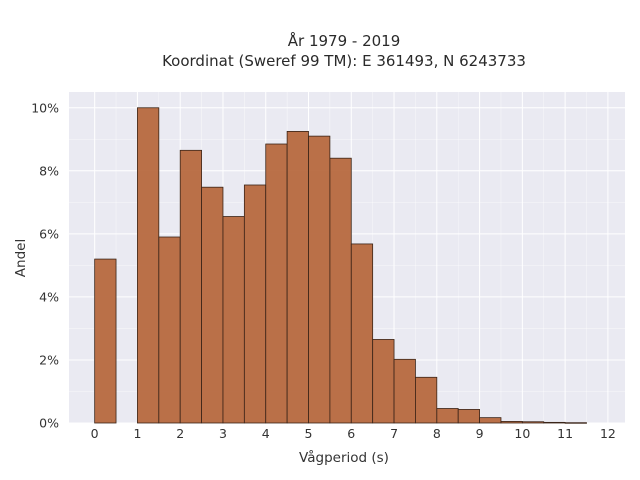 The width and height of the screenshot is (640, 480). What do you see at coordinates (223, 433) in the screenshot?
I see `x-tick-label-3: 3` at bounding box center [223, 433].